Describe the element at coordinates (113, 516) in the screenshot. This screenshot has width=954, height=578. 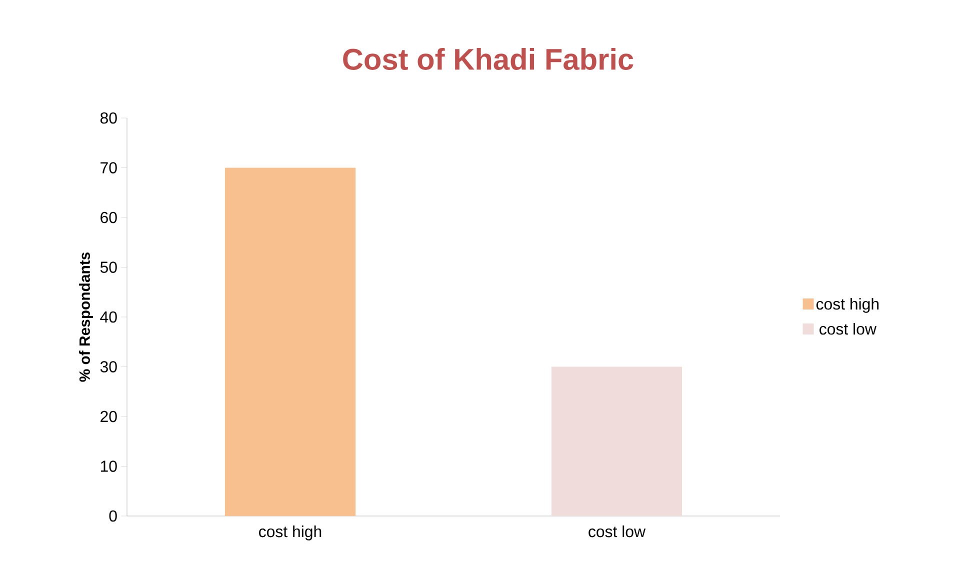
I see `y-tick-label: 0` at that location.